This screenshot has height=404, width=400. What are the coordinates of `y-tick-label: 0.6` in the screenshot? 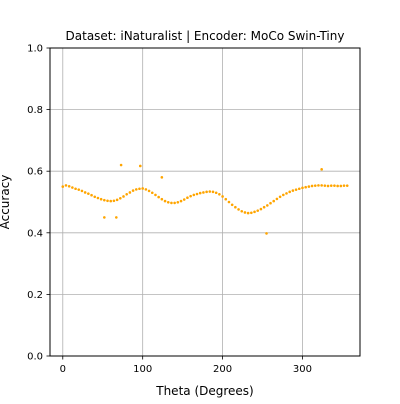 It's located at (35, 172).